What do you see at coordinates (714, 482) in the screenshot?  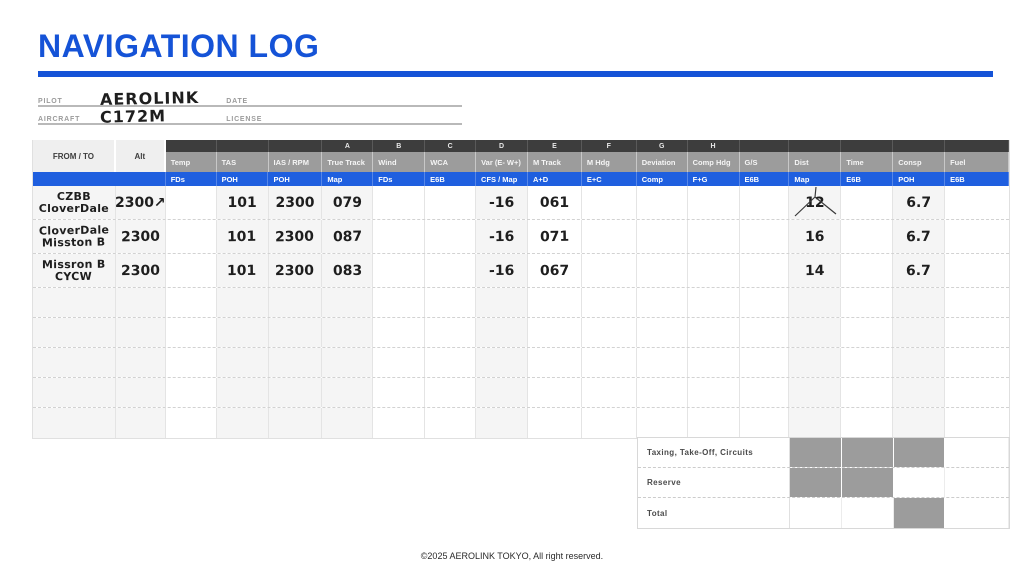 I see `summary-label: Reserve` at bounding box center [714, 482].